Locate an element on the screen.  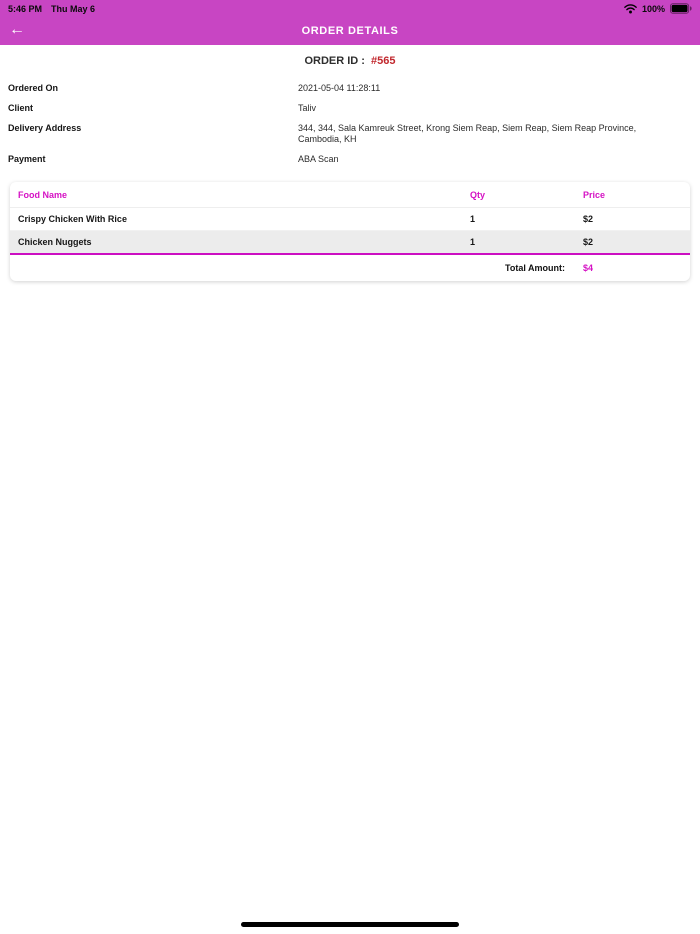
back-button: ← is located at coordinates (12, 31).